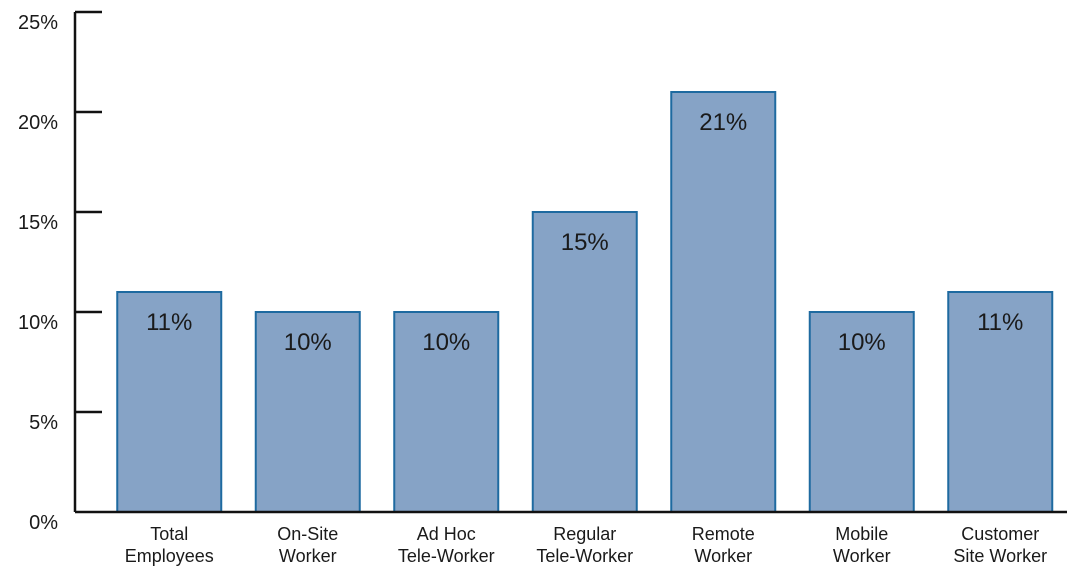 This screenshot has height=574, width=1073. Describe the element at coordinates (307, 545) in the screenshot. I see `x-category-label: On-Site Worker` at that location.